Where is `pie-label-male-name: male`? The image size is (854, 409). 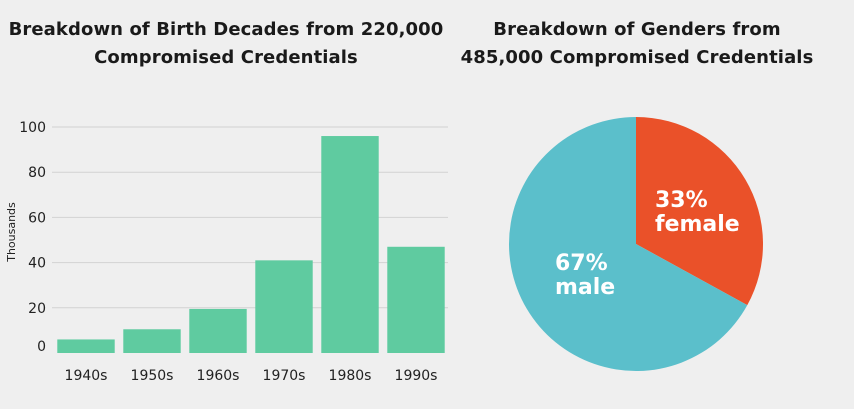 pie-label-male-name: male is located at coordinates (585, 287).